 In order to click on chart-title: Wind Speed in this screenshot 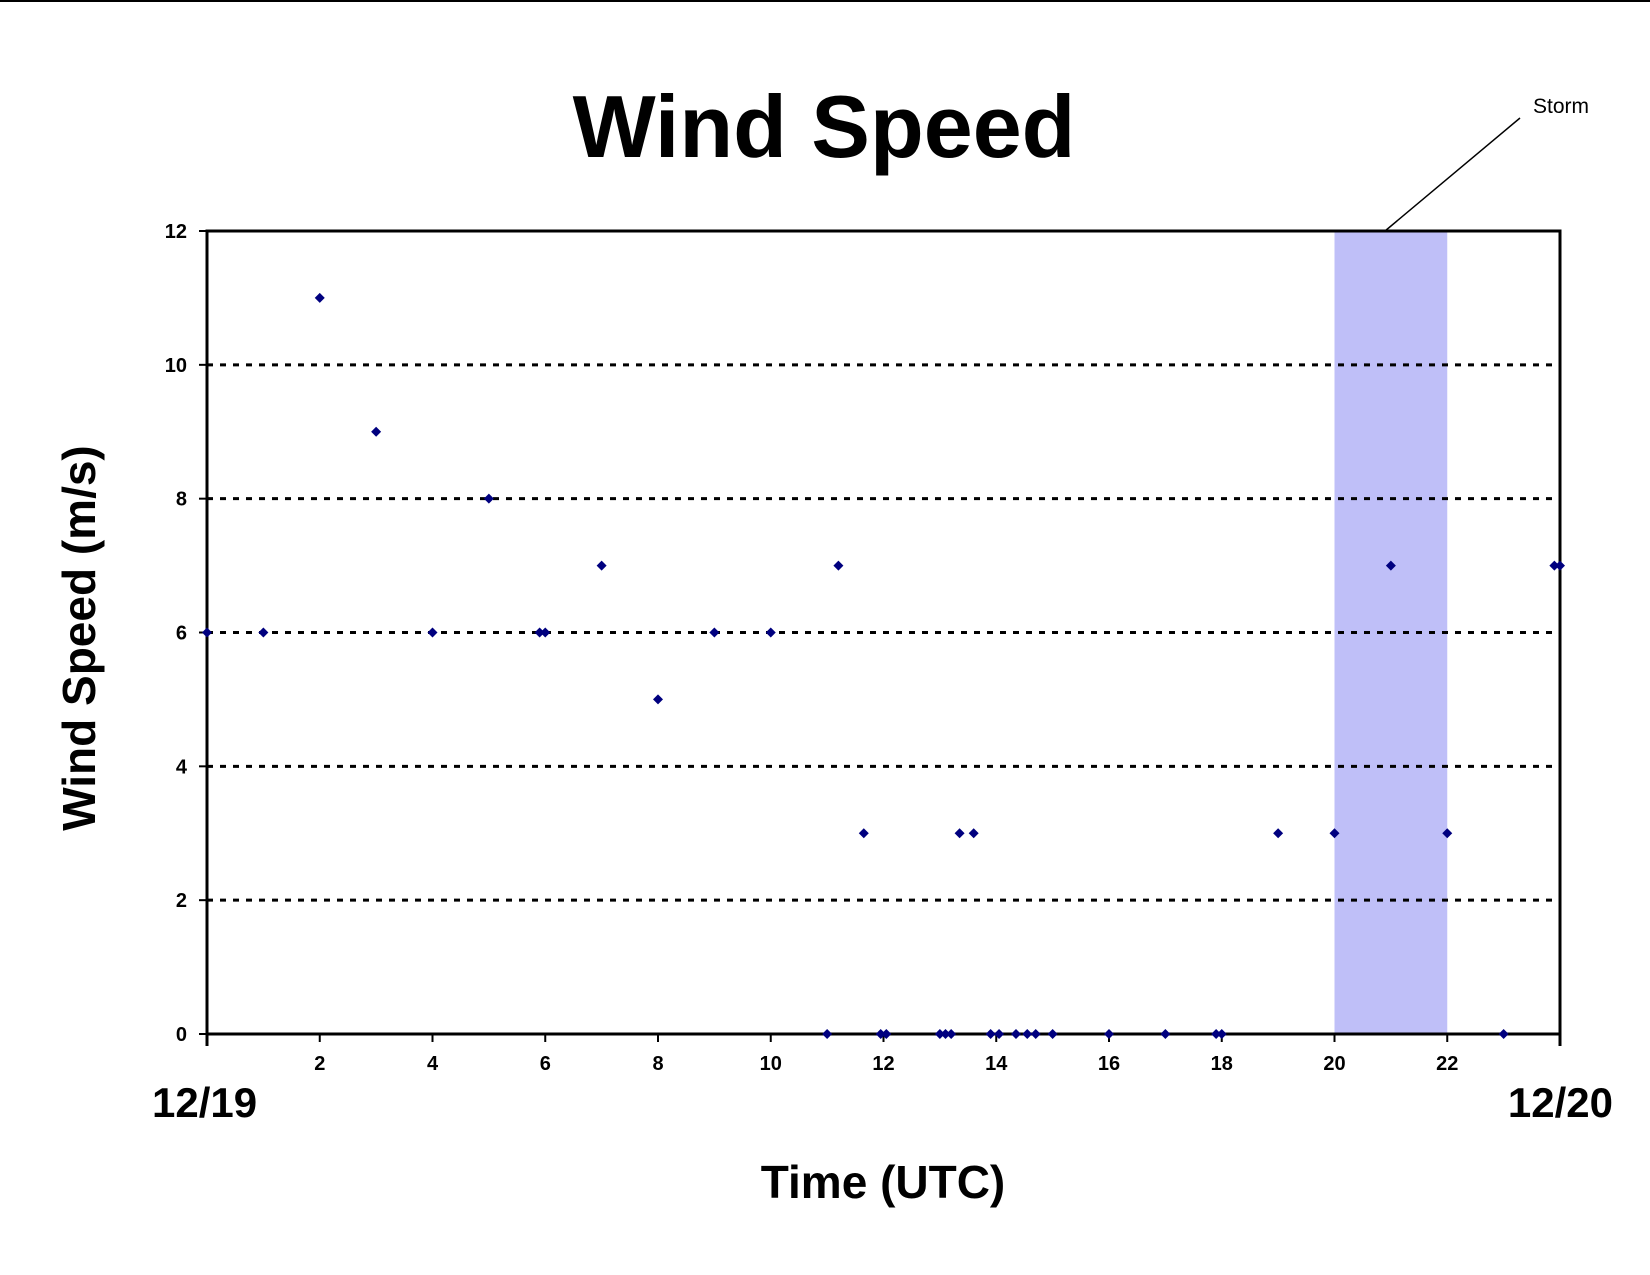, I will do `click(824, 126)`.